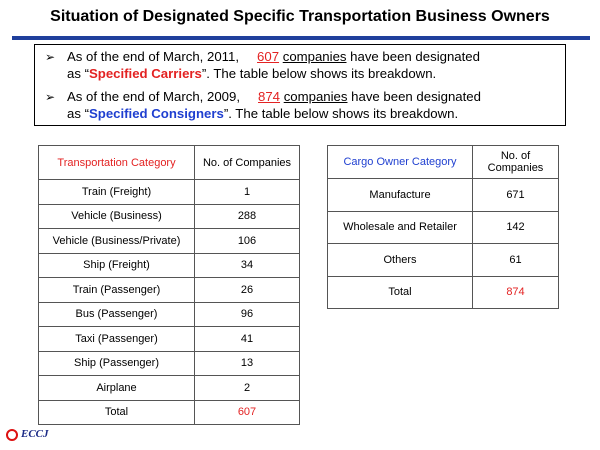  I want to click on bullet1-intro: As of the end of March, 2011,, so click(153, 56).